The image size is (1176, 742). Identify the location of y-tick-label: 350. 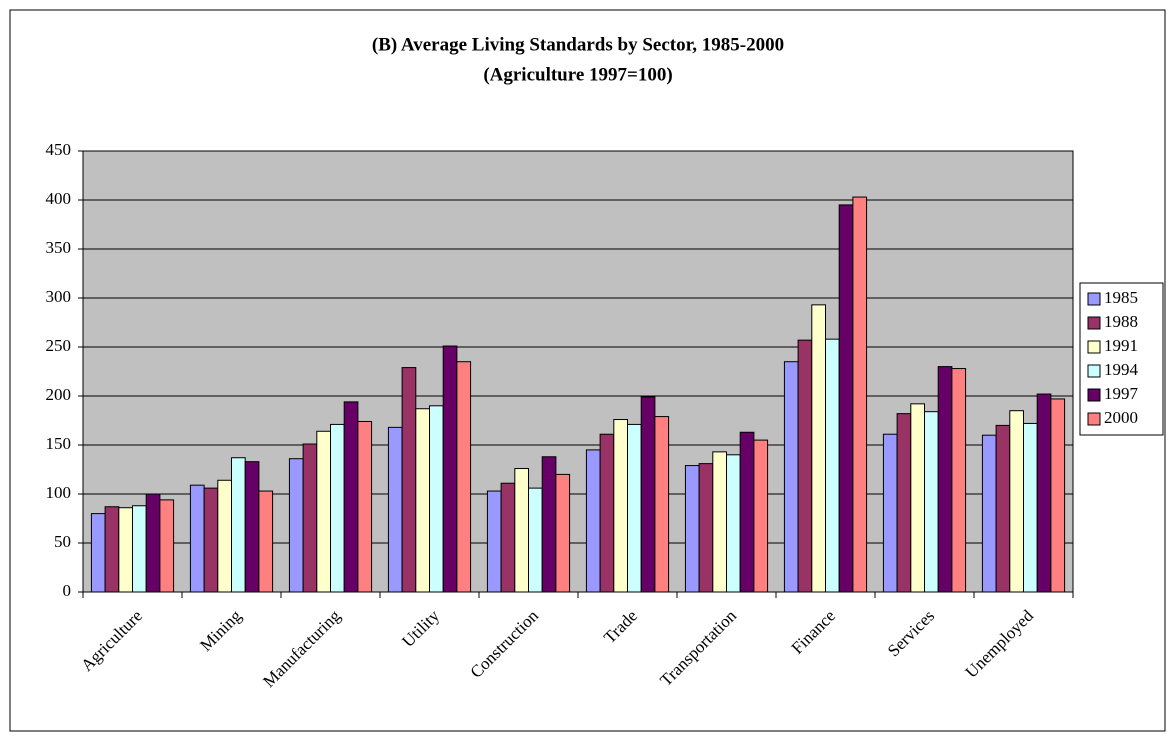
(59, 247).